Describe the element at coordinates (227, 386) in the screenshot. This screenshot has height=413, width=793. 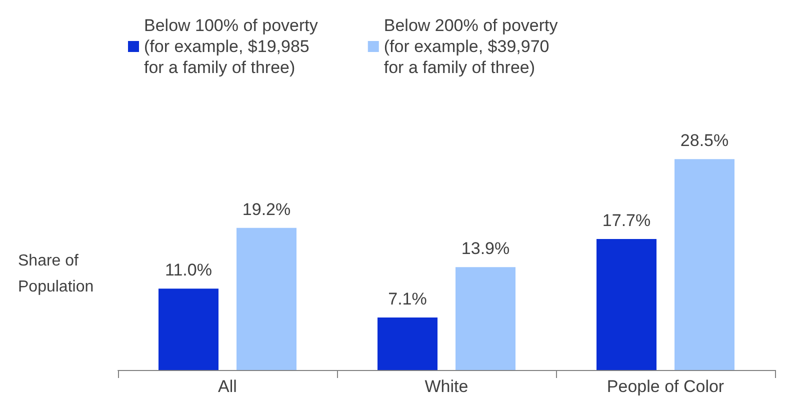
I see `x-tick-label: All` at that location.